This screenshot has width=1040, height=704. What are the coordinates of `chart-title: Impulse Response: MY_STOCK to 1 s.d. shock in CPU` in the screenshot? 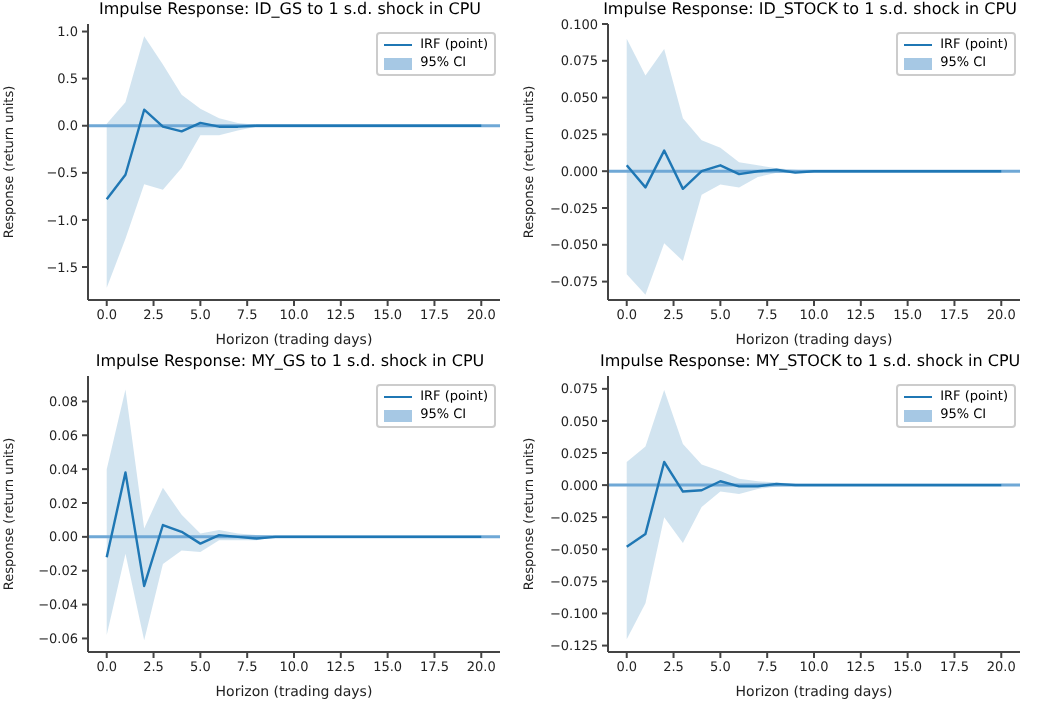 It's located at (810, 361).